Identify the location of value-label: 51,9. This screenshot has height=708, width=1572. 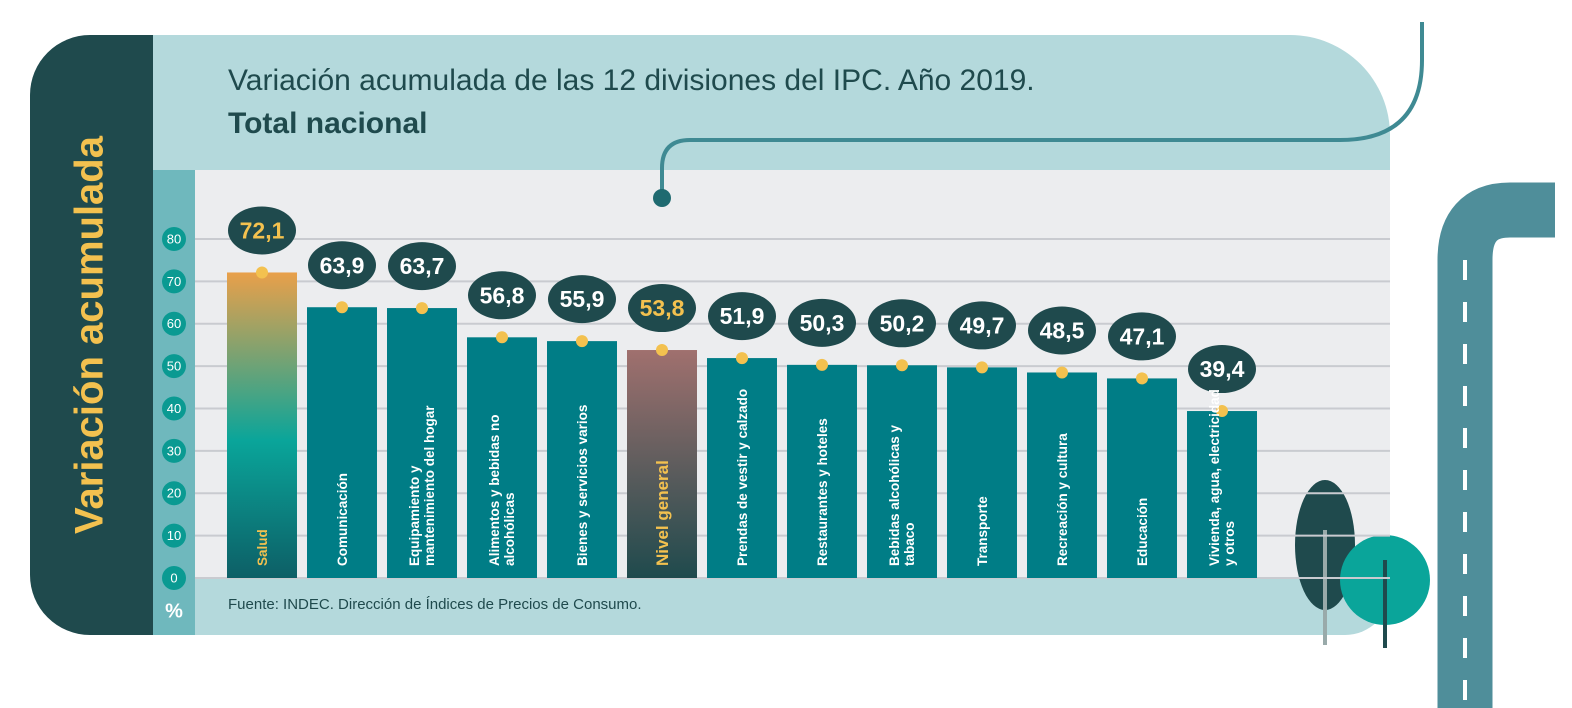
(742, 316).